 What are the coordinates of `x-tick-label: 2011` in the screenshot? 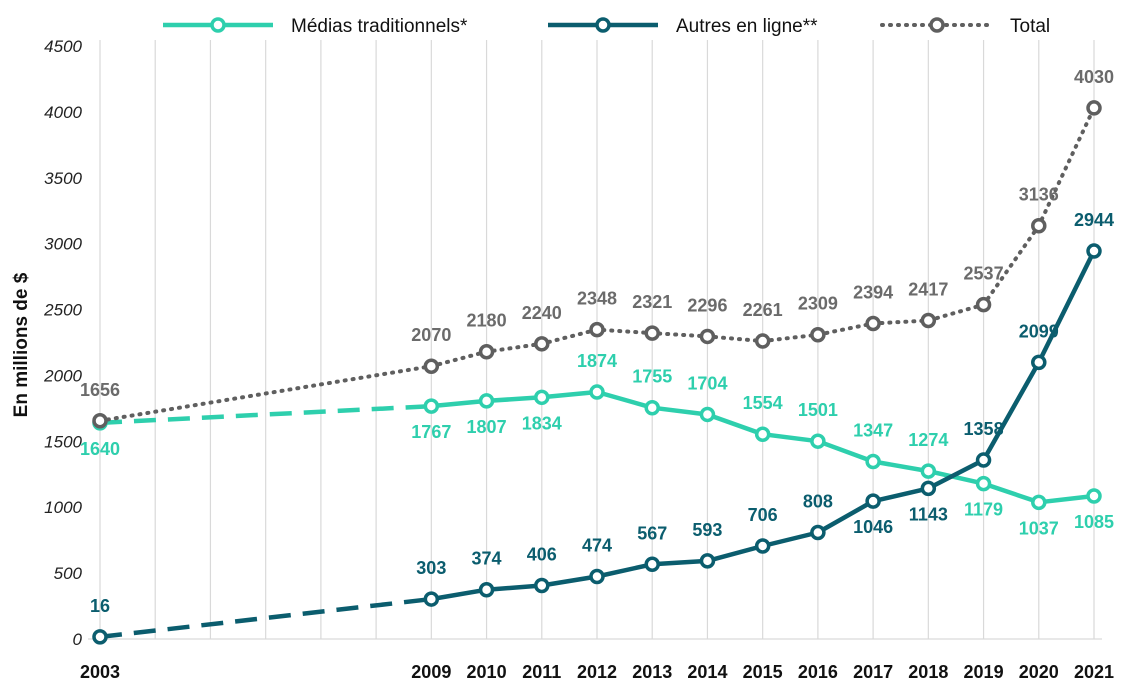 It's located at (541, 672).